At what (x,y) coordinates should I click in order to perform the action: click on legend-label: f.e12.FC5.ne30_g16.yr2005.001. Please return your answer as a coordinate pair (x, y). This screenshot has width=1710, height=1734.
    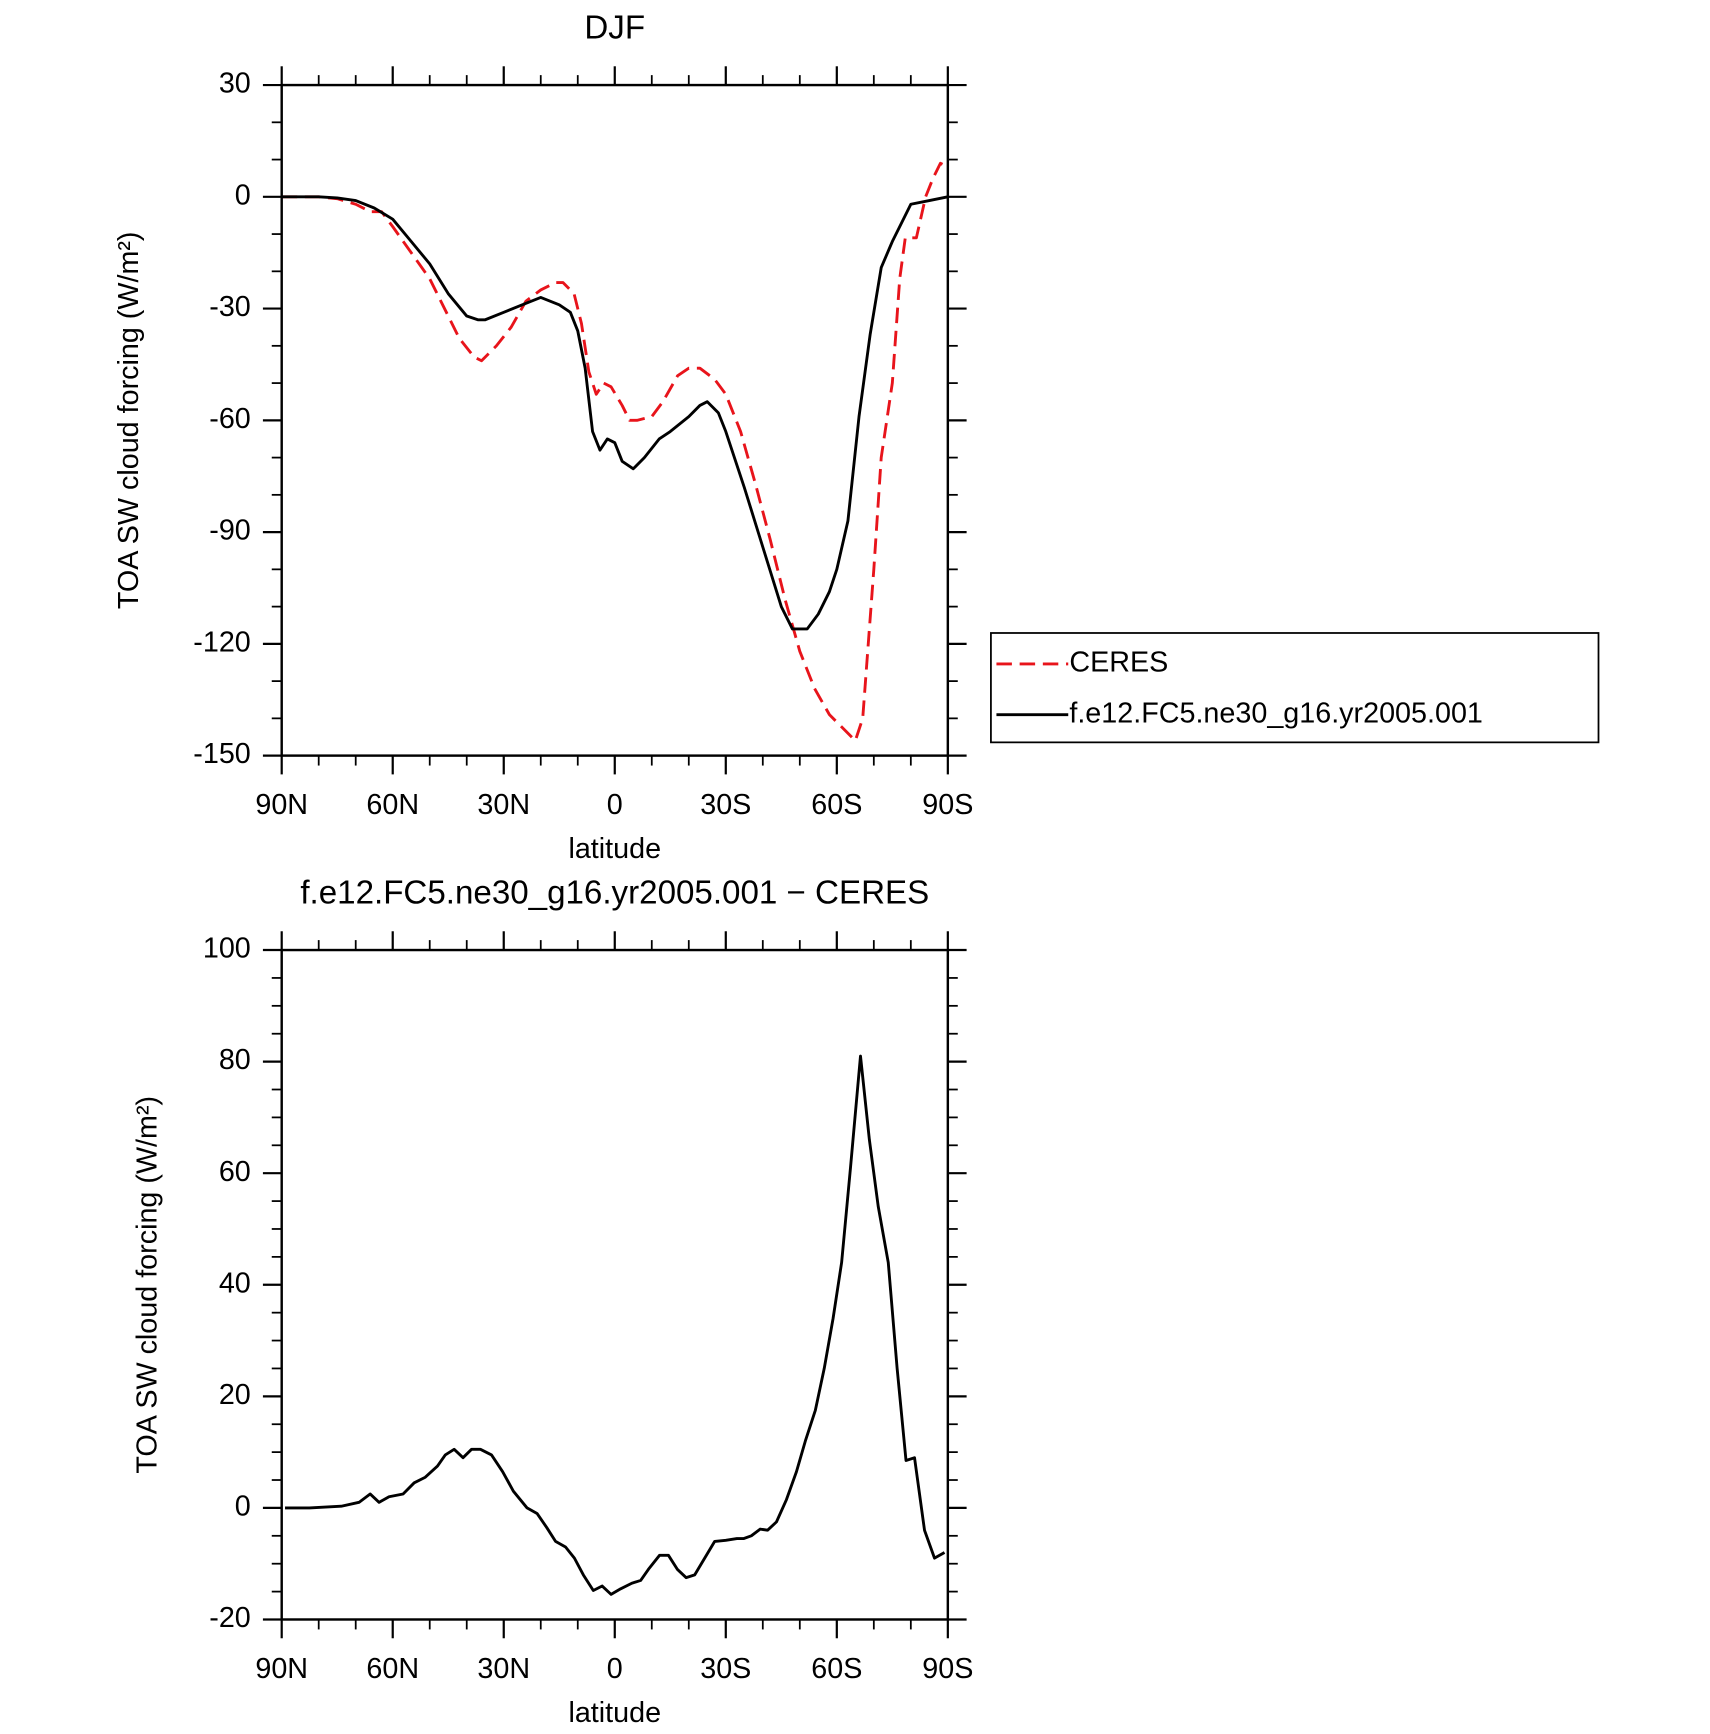
    Looking at the image, I should click on (1276, 713).